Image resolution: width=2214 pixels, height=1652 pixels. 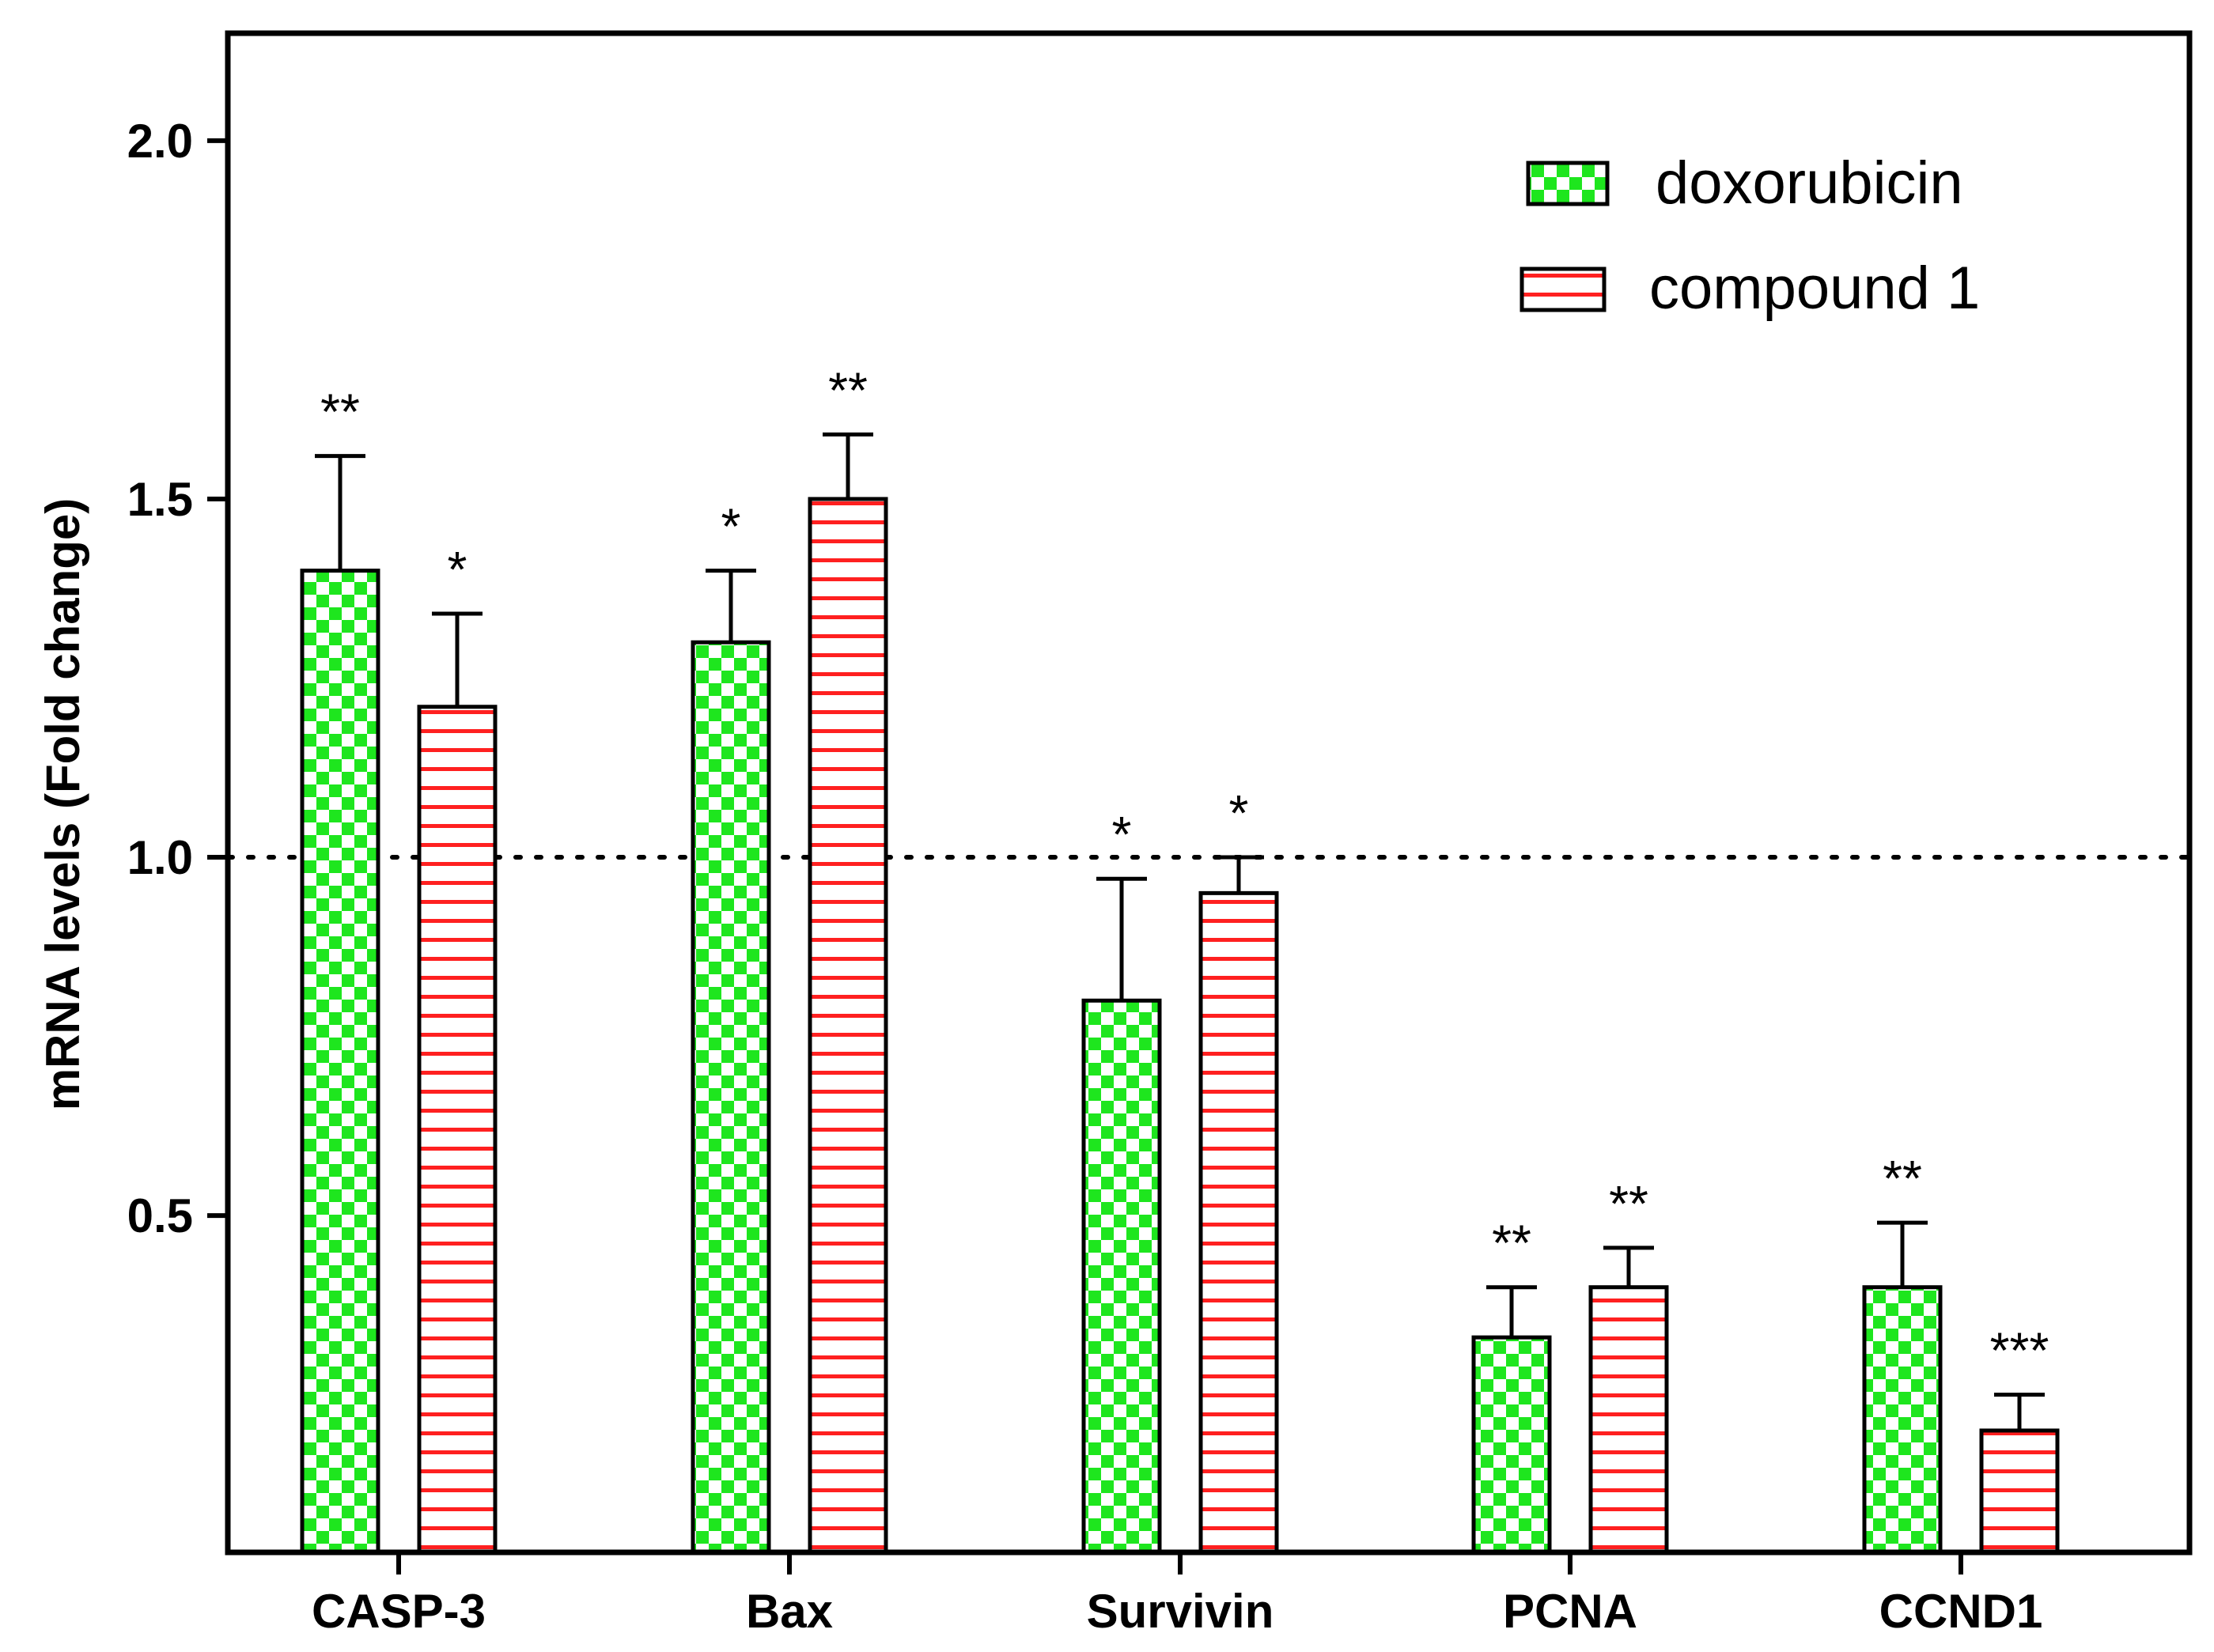 What do you see at coordinates (1180, 1611) in the screenshot?
I see `x-tick-label-survivin: Survivin` at bounding box center [1180, 1611].